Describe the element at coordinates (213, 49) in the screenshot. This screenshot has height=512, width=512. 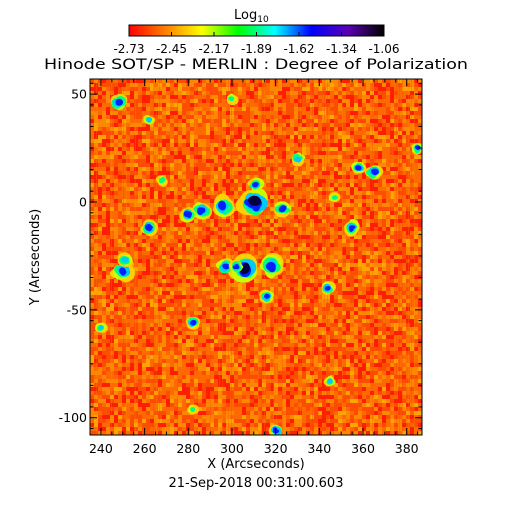
I see `colorbar-tick-label: -2.17` at that location.